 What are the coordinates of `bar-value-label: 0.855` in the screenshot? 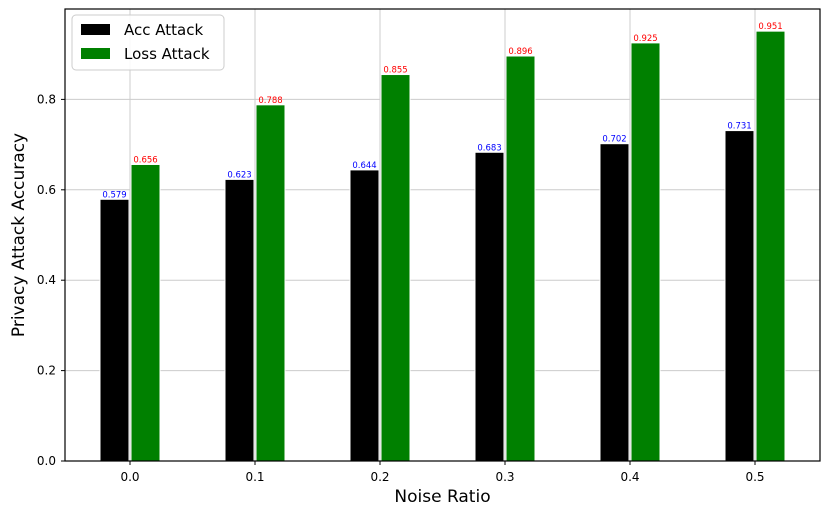 It's located at (395, 71).